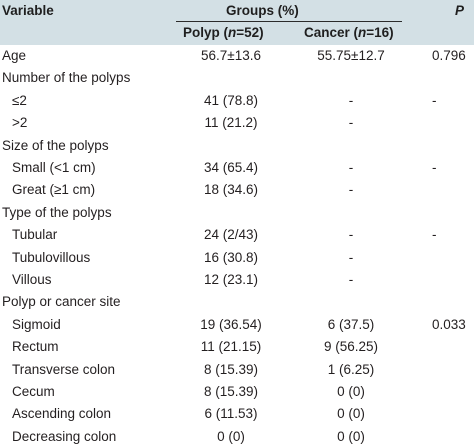  I want to click on table-row: Number of the polyps, so click(237, 78).